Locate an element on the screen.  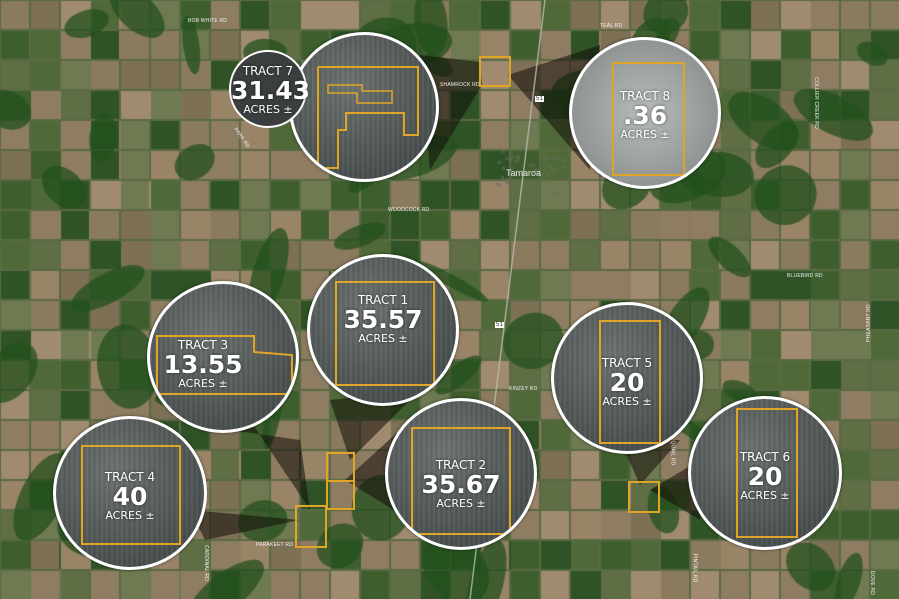
tract4-callout: TRACT 4 40 ACRES ± is located at coordinates (130, 493).